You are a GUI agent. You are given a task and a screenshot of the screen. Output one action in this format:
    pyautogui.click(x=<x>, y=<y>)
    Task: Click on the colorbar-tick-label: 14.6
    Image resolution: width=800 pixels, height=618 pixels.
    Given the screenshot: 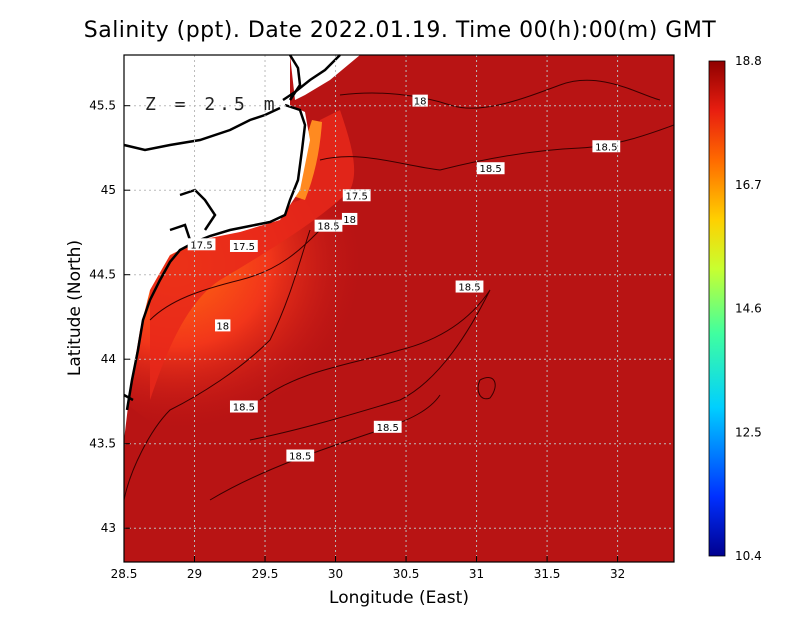 What is the action you would take?
    pyautogui.click(x=748, y=309)
    